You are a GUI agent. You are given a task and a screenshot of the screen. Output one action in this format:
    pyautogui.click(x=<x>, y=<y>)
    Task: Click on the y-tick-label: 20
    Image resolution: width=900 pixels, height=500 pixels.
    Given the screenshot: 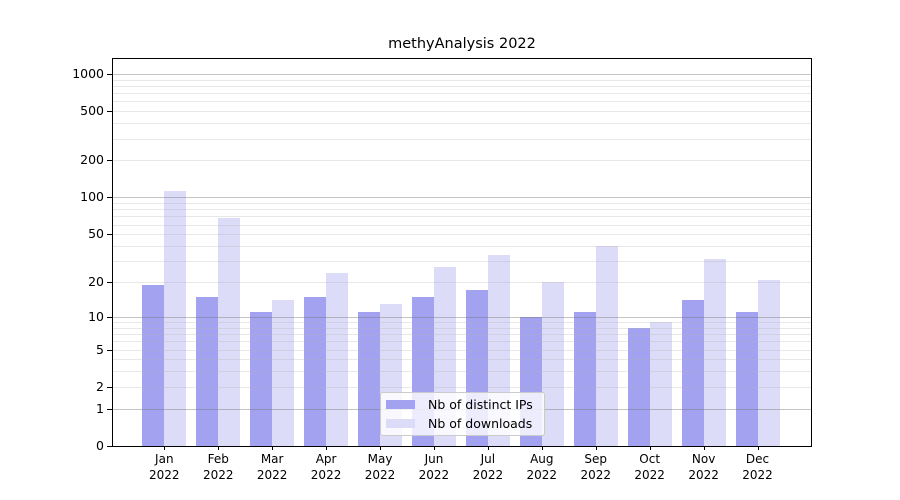 What is the action you would take?
    pyautogui.click(x=96, y=282)
    